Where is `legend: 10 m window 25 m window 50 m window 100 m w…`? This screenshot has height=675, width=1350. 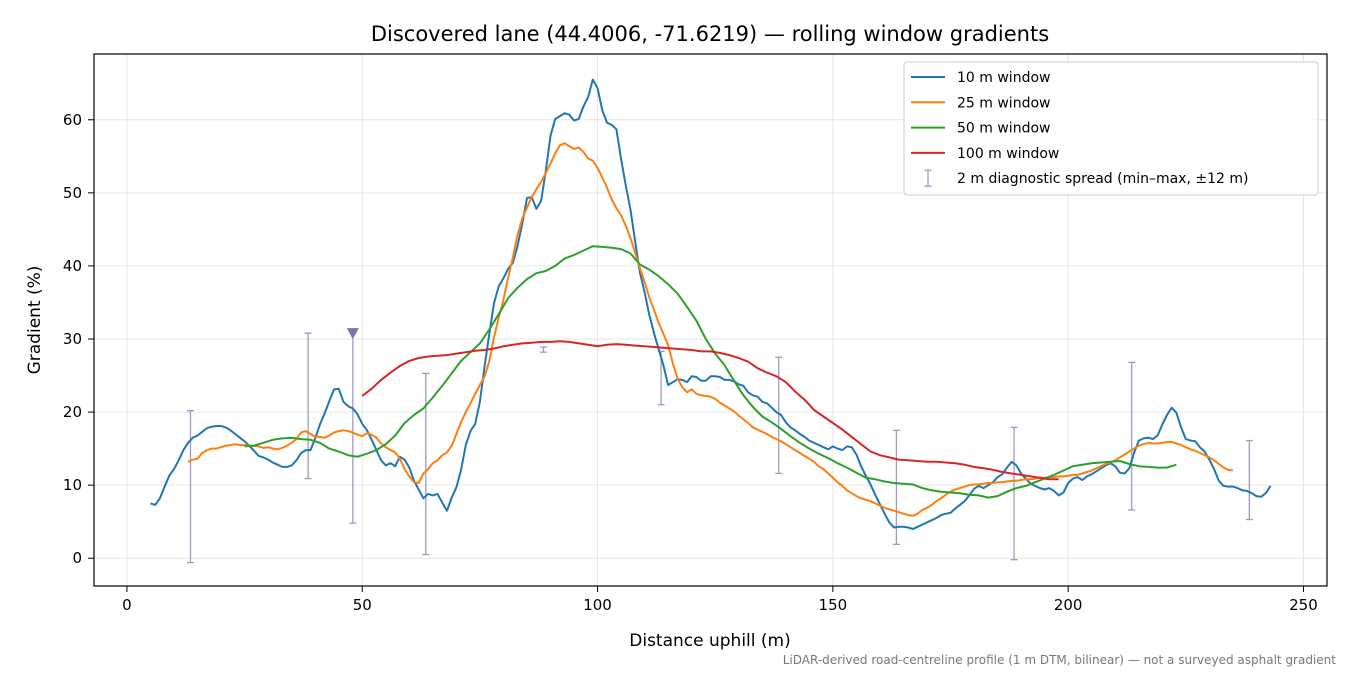
legend: 10 m window 25 m window 50 m window 100 m w… is located at coordinates (1111, 128).